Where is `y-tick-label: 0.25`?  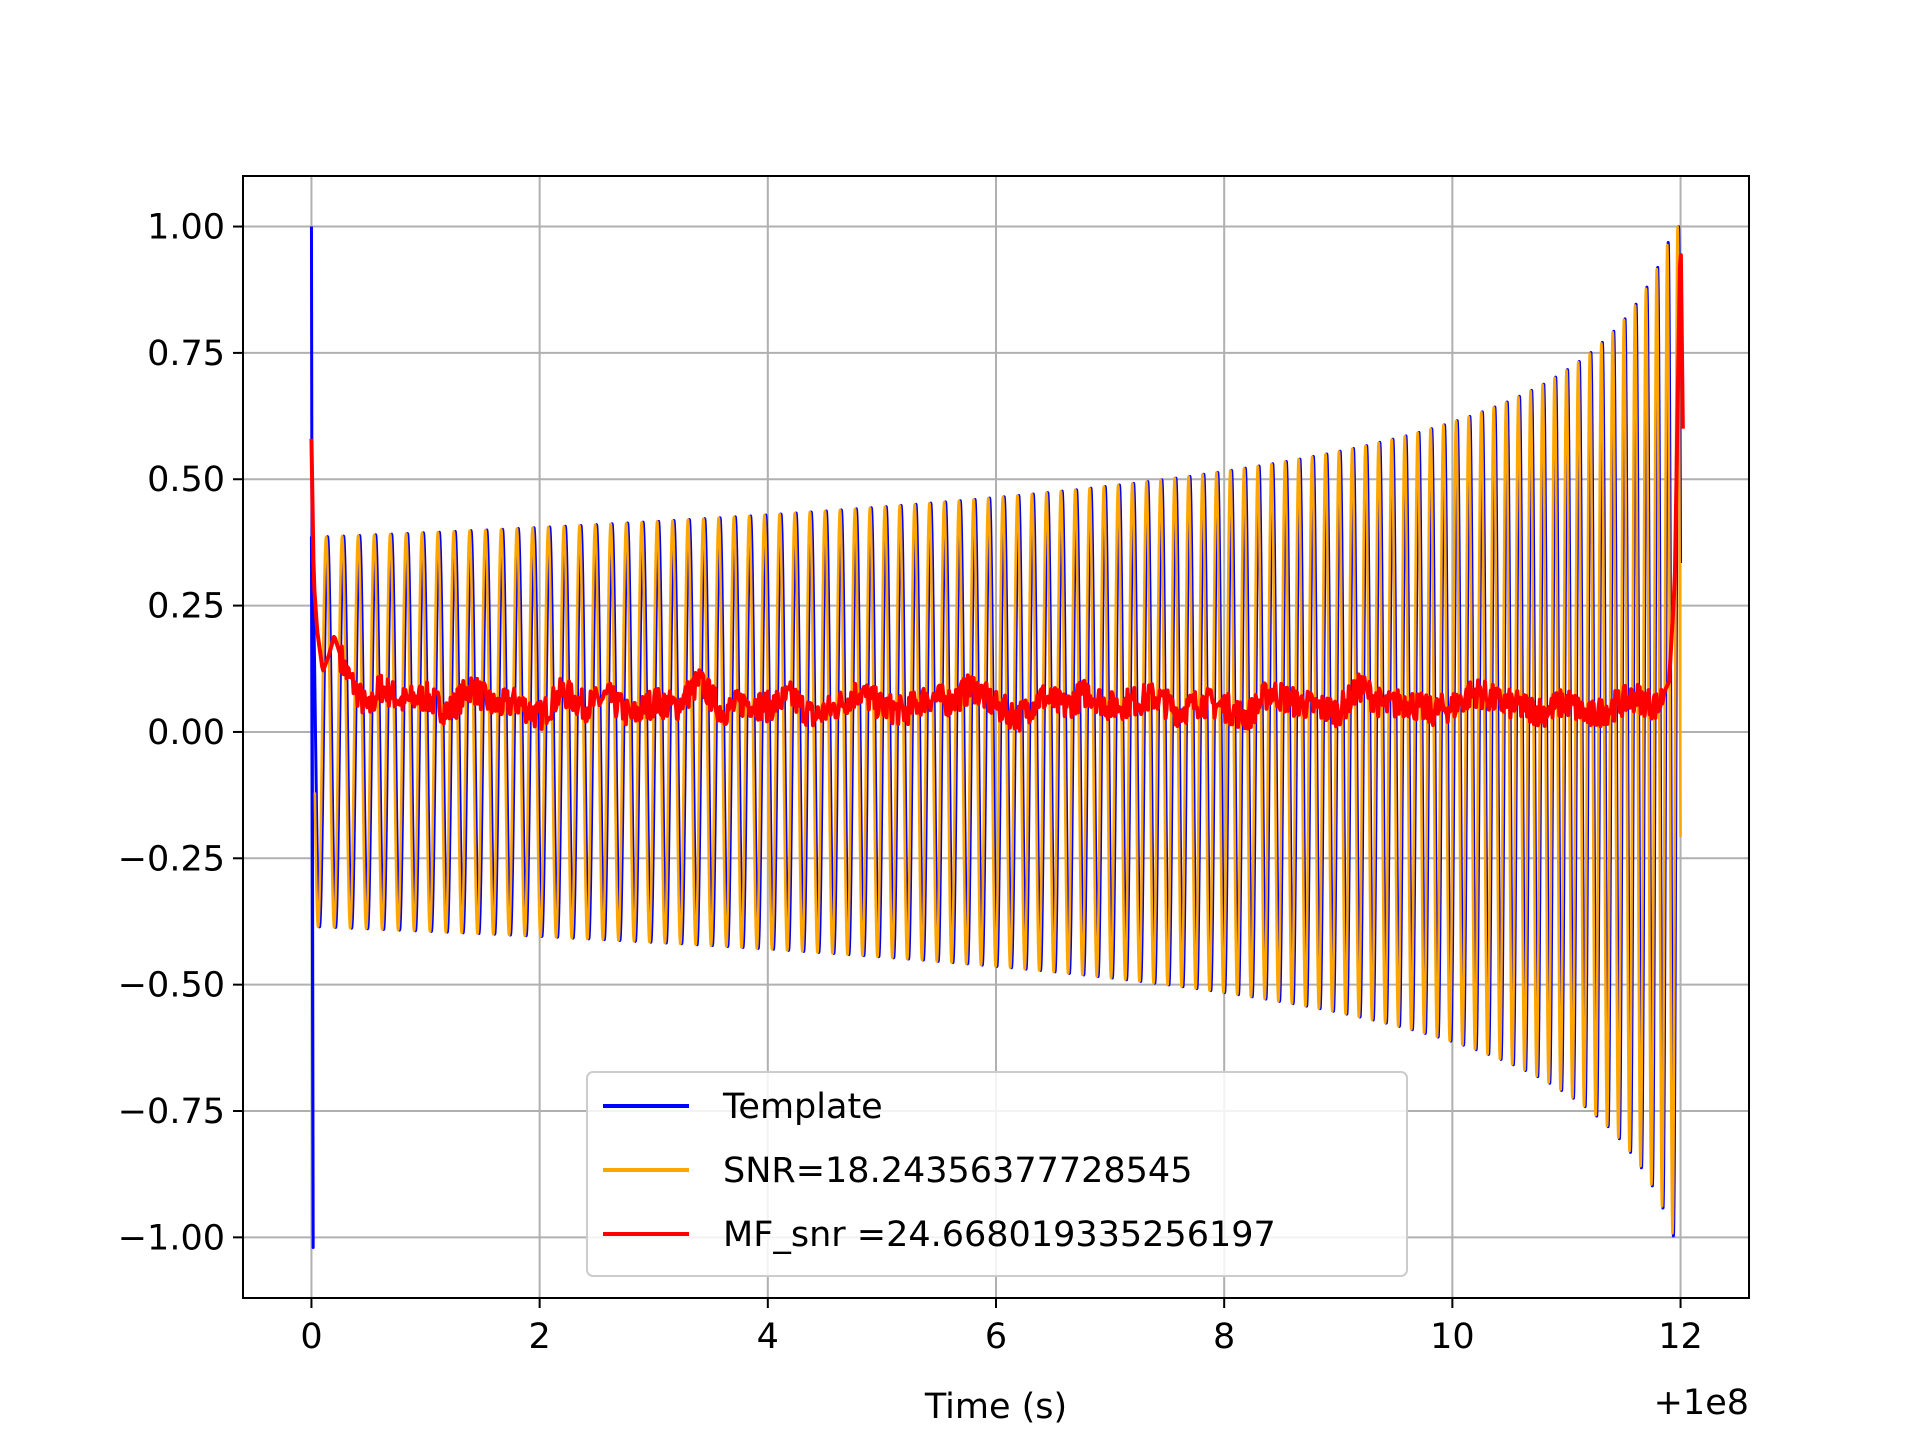
y-tick-label: 0.25 is located at coordinates (186, 607).